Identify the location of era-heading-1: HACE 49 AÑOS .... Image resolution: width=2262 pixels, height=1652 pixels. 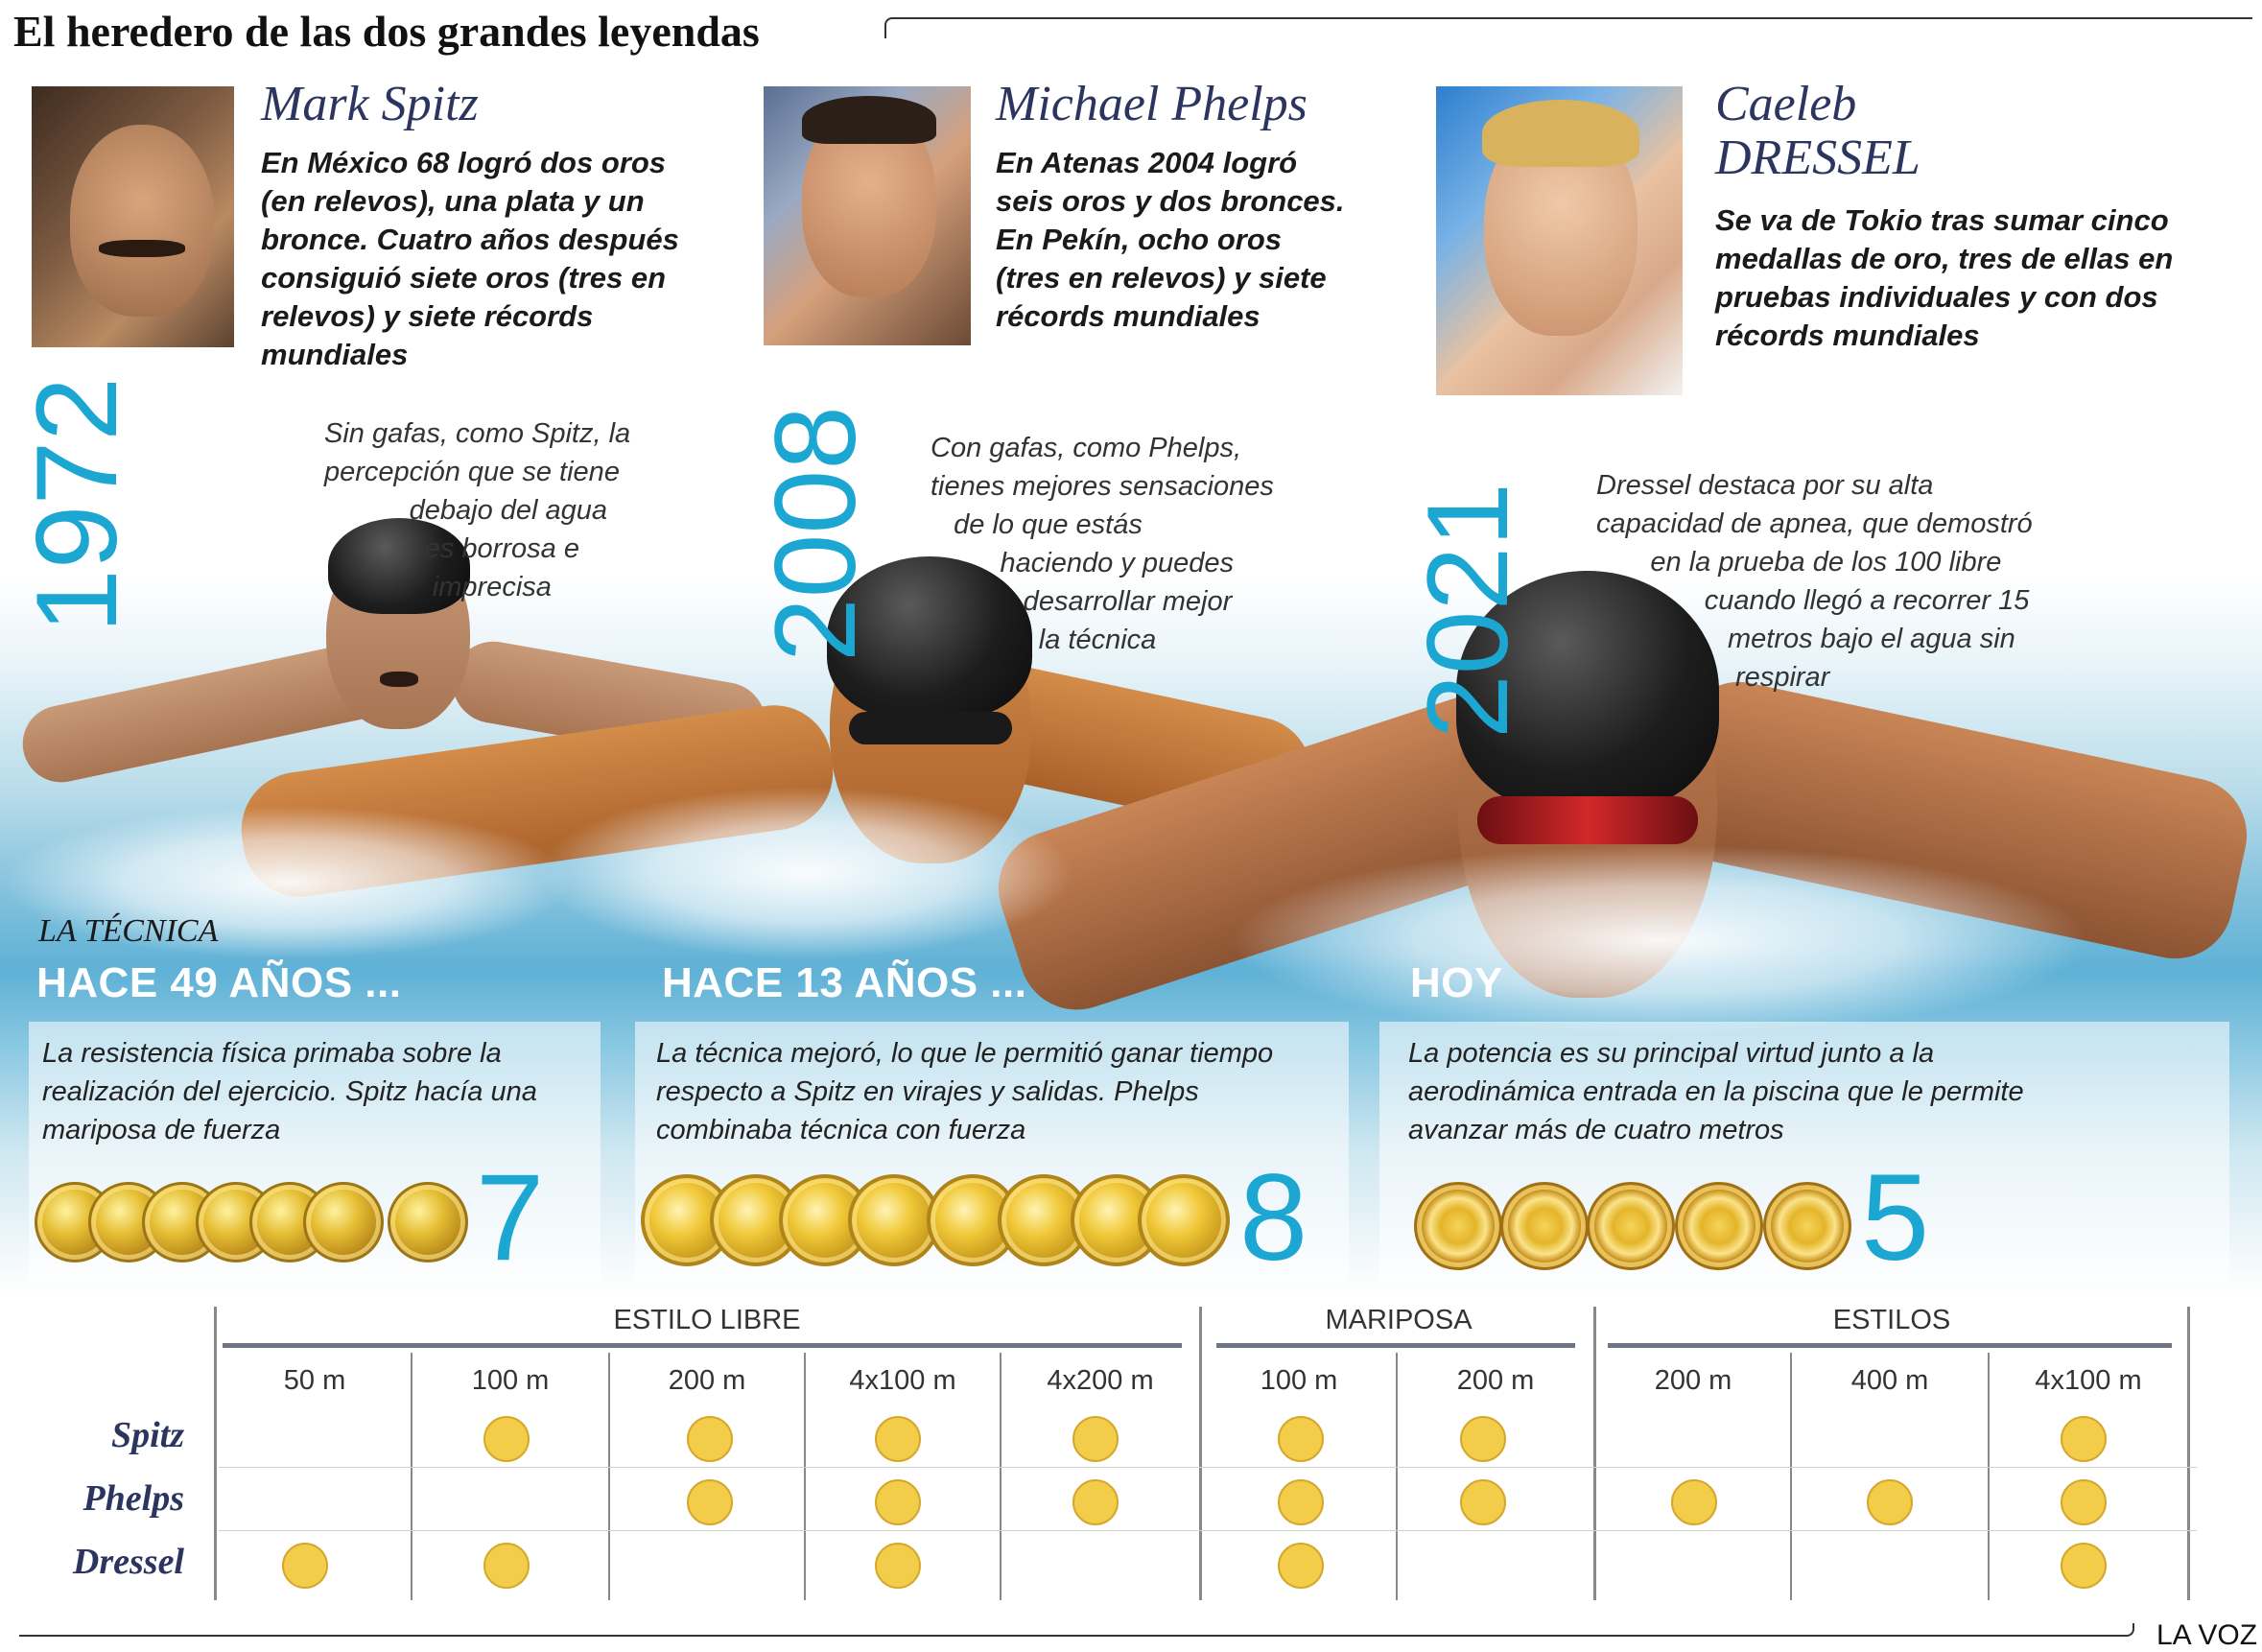
(219, 982).